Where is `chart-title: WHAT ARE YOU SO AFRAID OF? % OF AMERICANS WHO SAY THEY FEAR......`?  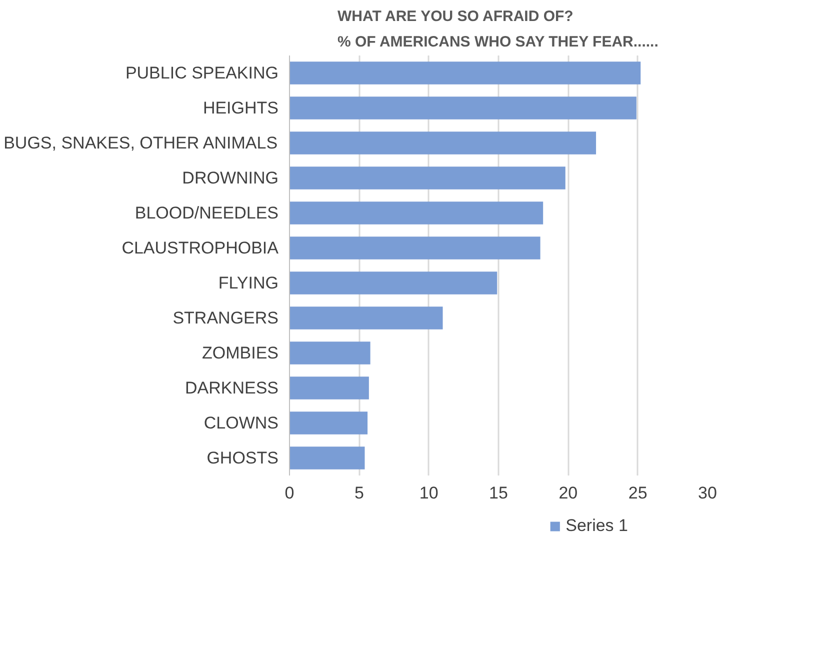 chart-title: WHAT ARE YOU SO AFRAID OF? % OF AMERICANS WHO SAY THEY FEAR...... is located at coordinates (498, 29).